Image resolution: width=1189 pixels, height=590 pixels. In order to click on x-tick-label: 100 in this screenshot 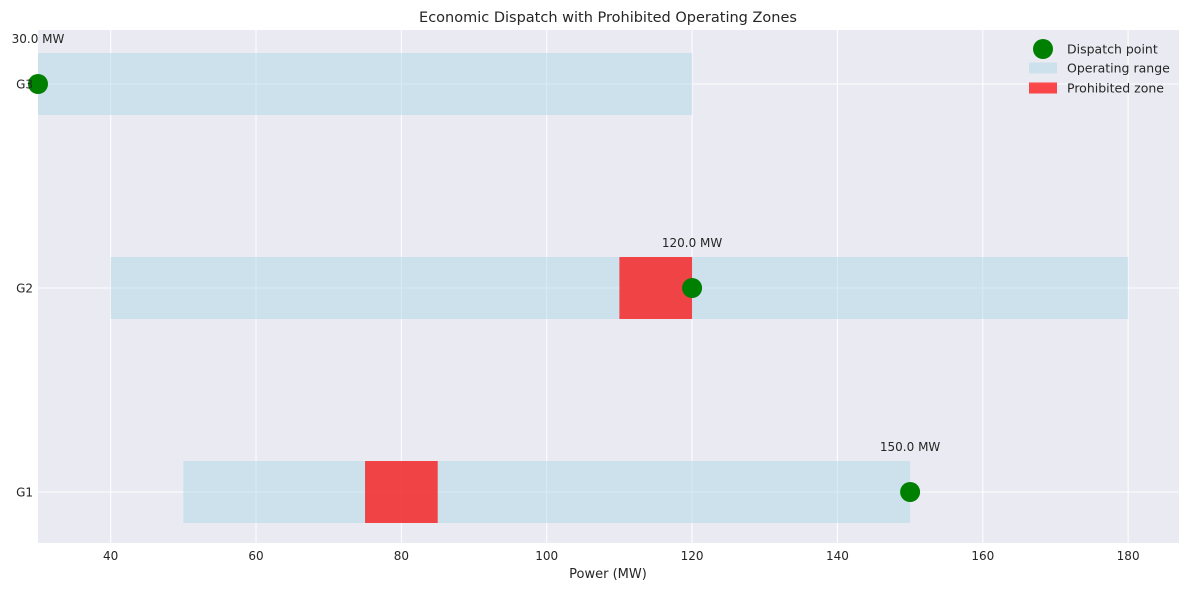, I will do `click(546, 556)`.